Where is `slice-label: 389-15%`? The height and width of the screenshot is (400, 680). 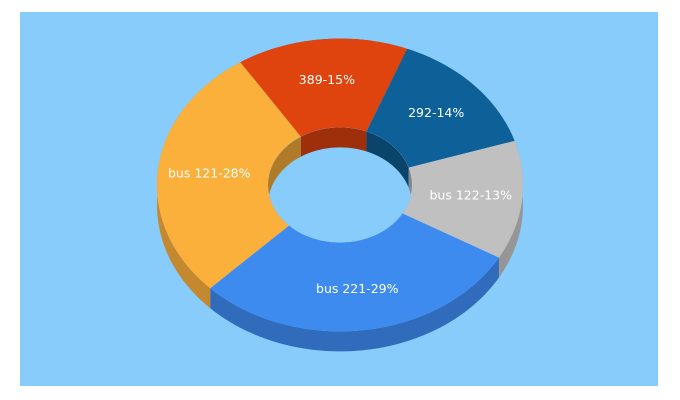 slice-label: 389-15% is located at coordinates (327, 79).